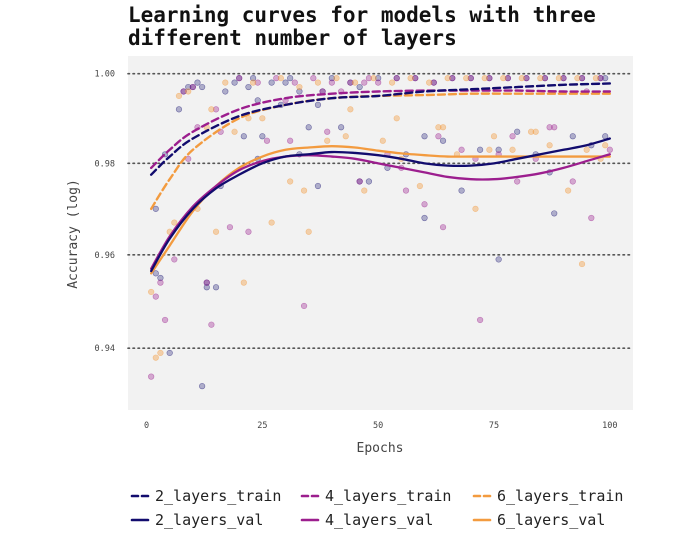  What do you see at coordinates (362, 15) in the screenshot?
I see `chart-title-line-1: Learning curves for models with three` at bounding box center [362, 15].